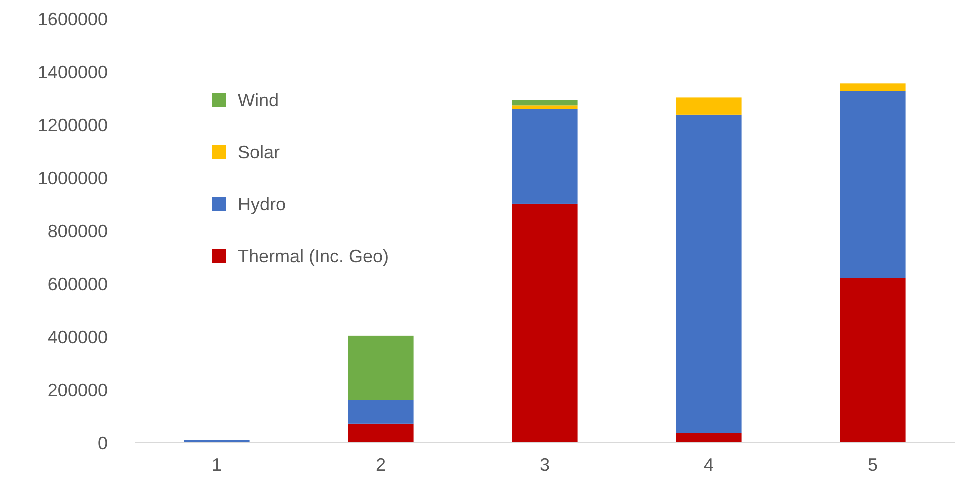 The image size is (961, 484). Describe the element at coordinates (78, 284) in the screenshot. I see `y-tick-label: 600000` at that location.